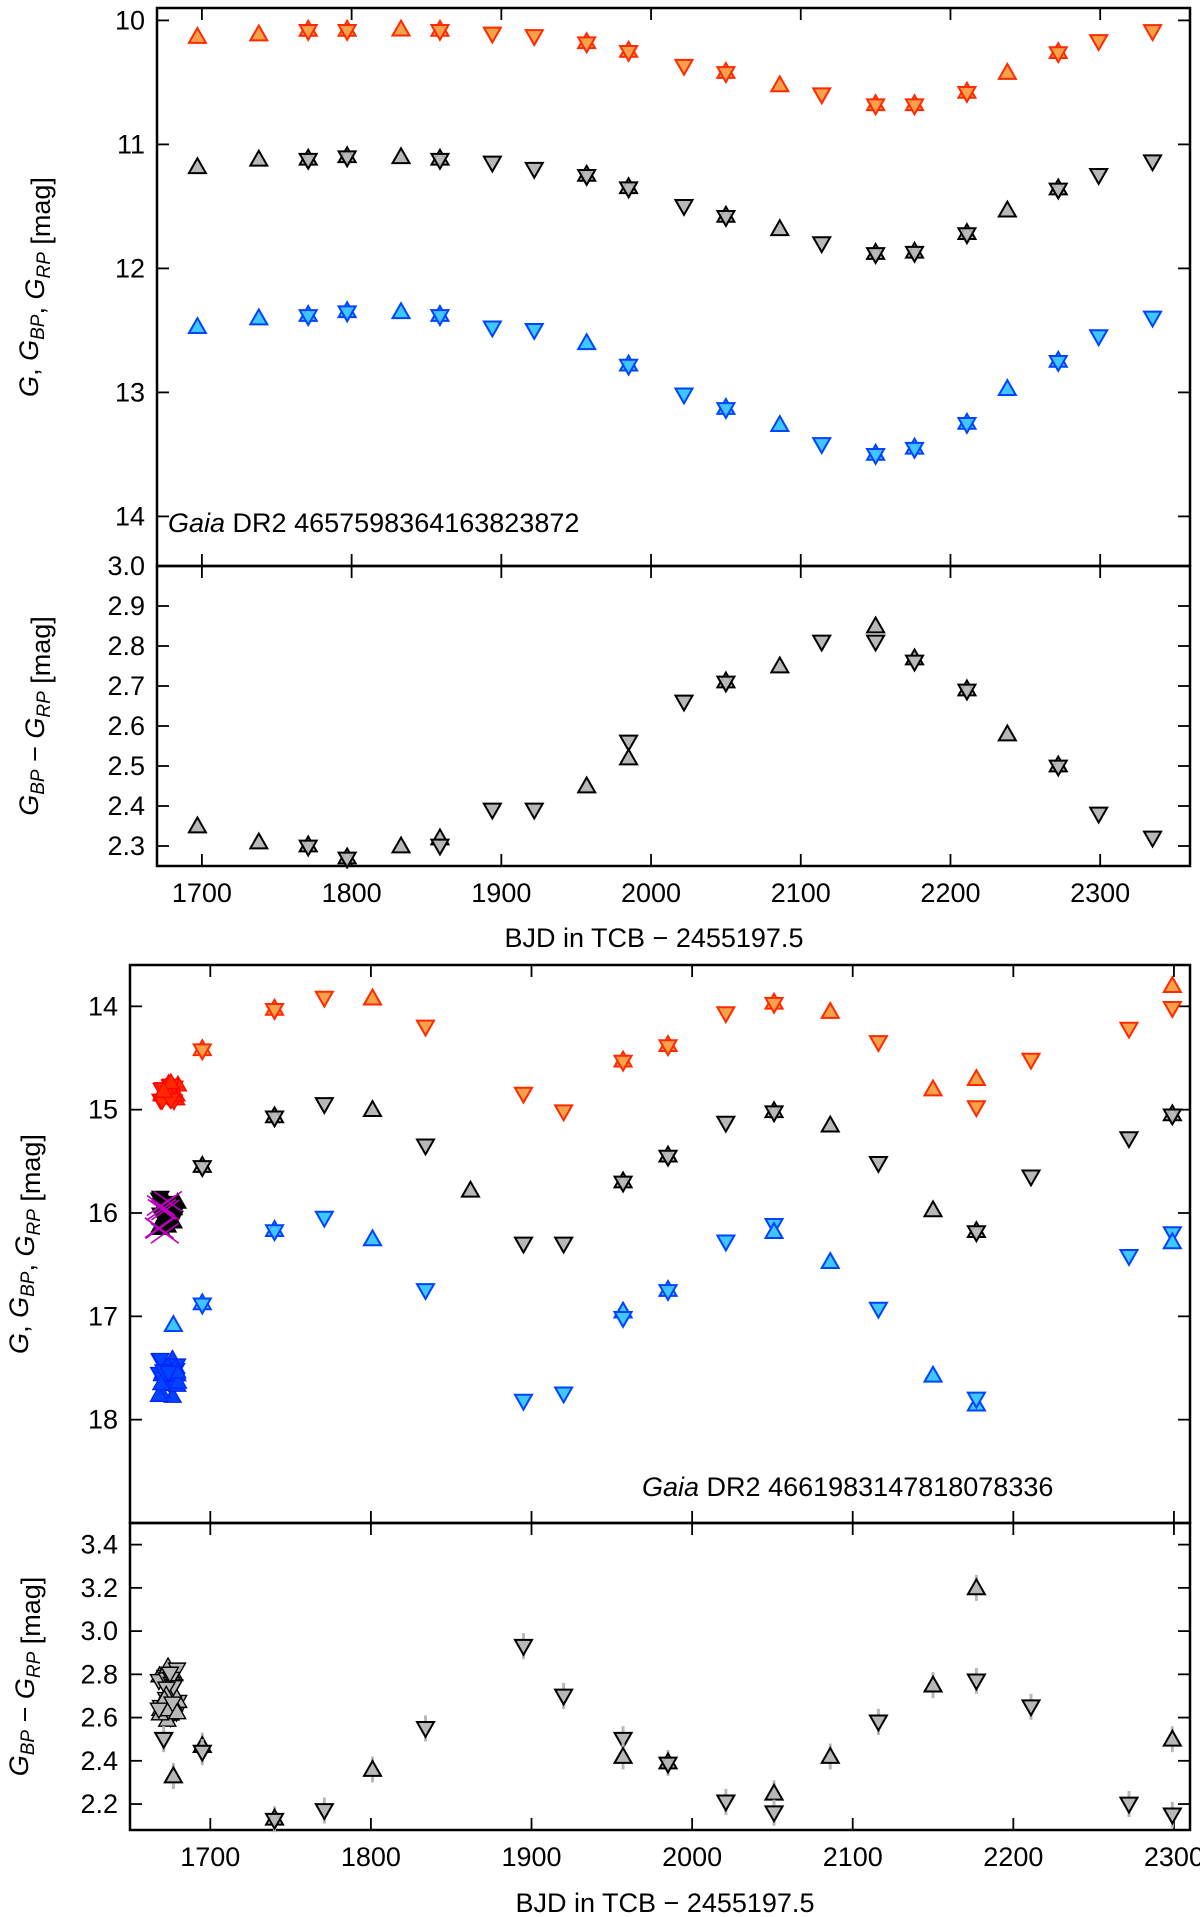 This screenshot has height=1917, width=1200. Describe the element at coordinates (876, 1487) in the screenshot. I see `annotation-rest: DR2 4661983147818078336` at that location.